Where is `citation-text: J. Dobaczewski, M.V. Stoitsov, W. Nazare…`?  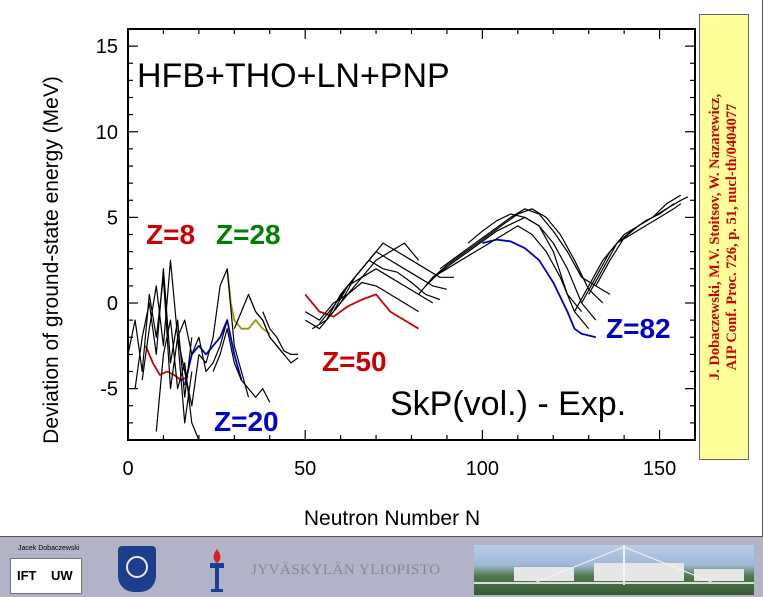
citation-text: J. Dobaczewski, M.V. Stoitsov, W. Nazare… is located at coordinates (724, 237).